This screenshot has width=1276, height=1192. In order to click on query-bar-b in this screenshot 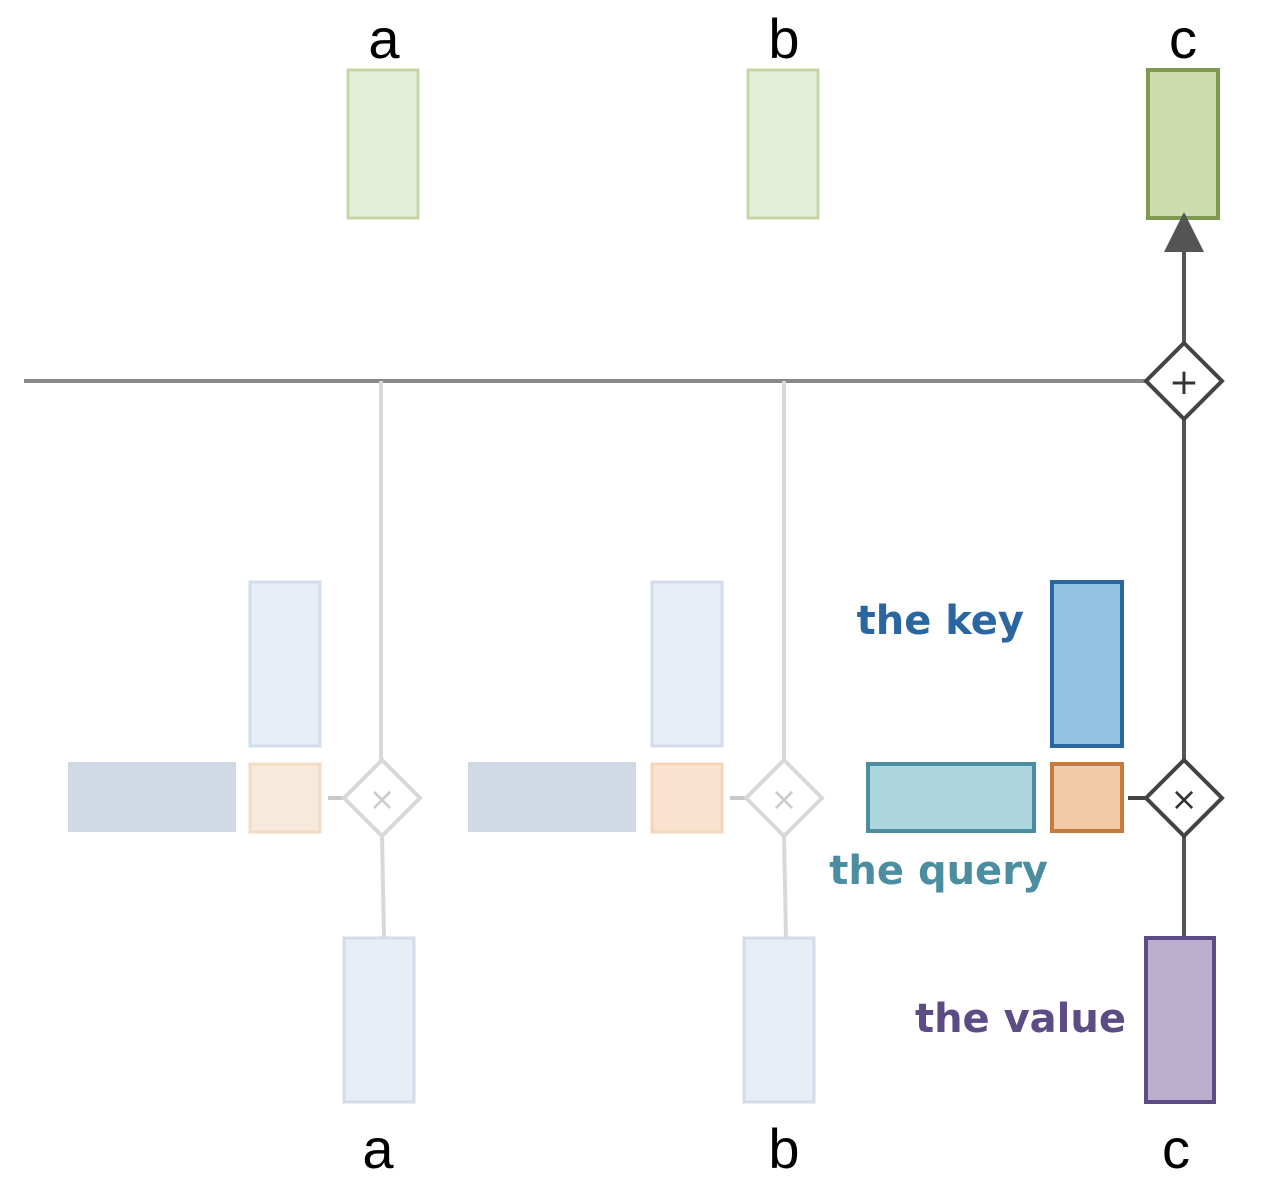, I will do `click(552, 797)`.